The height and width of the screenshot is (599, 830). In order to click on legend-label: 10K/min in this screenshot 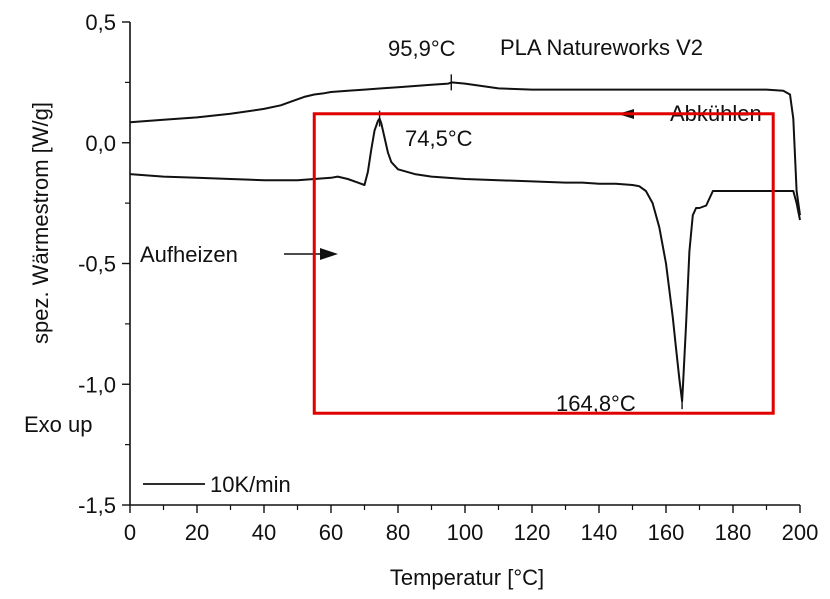, I will do `click(250, 484)`.